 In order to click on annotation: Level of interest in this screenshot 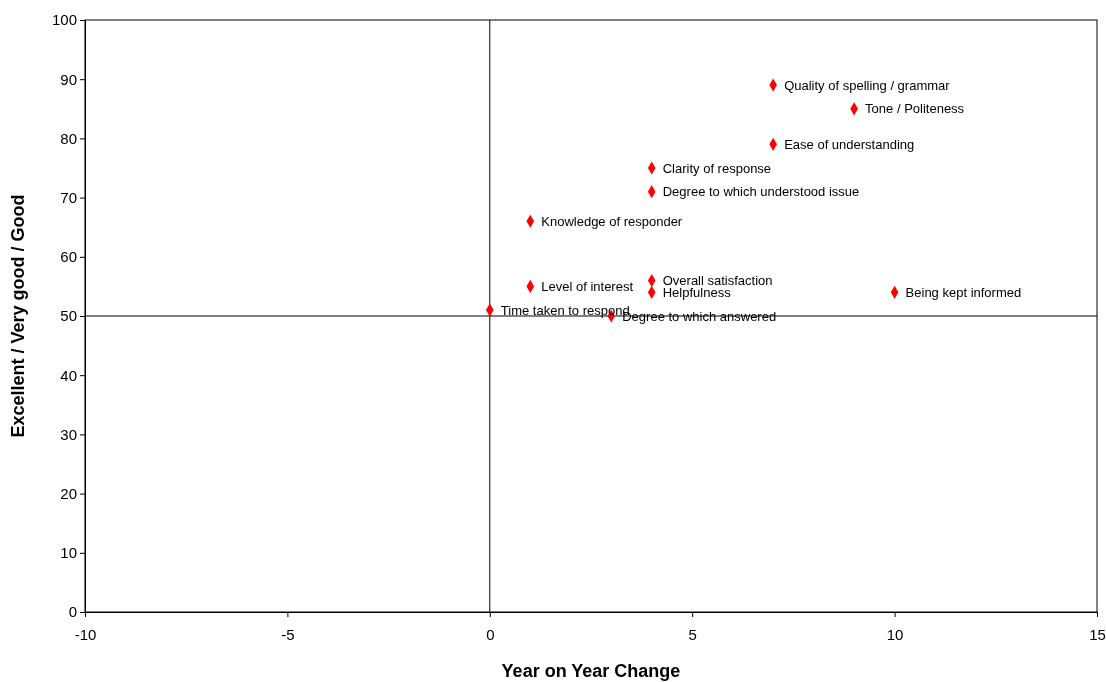, I will do `click(587, 286)`.